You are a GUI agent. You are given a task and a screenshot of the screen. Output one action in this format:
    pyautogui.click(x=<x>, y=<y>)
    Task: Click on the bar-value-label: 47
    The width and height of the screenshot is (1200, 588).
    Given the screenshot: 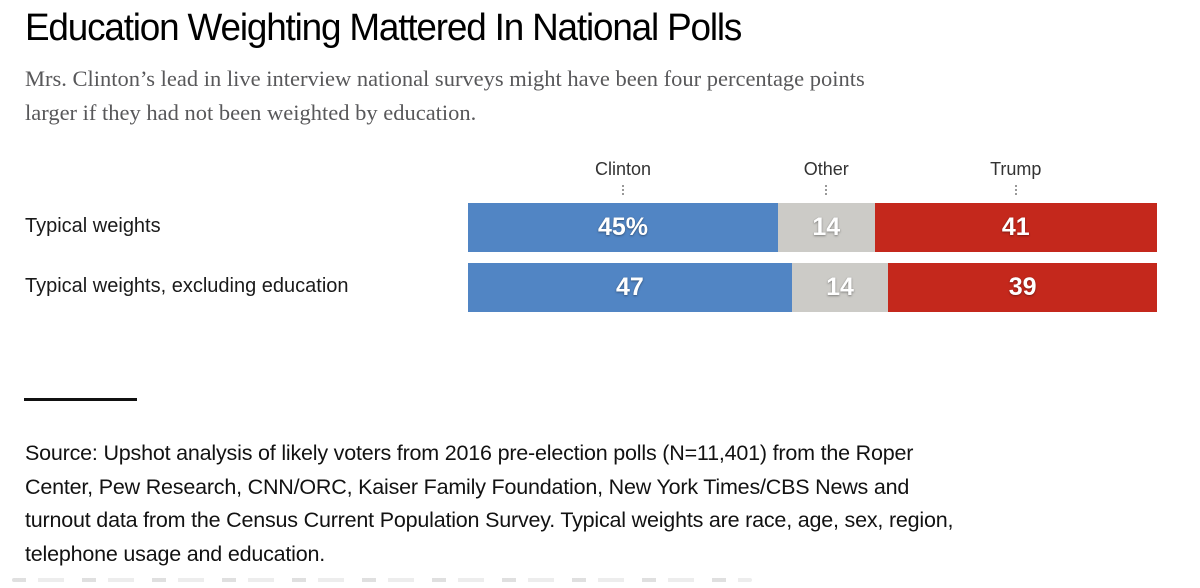 What is the action you would take?
    pyautogui.click(x=630, y=287)
    